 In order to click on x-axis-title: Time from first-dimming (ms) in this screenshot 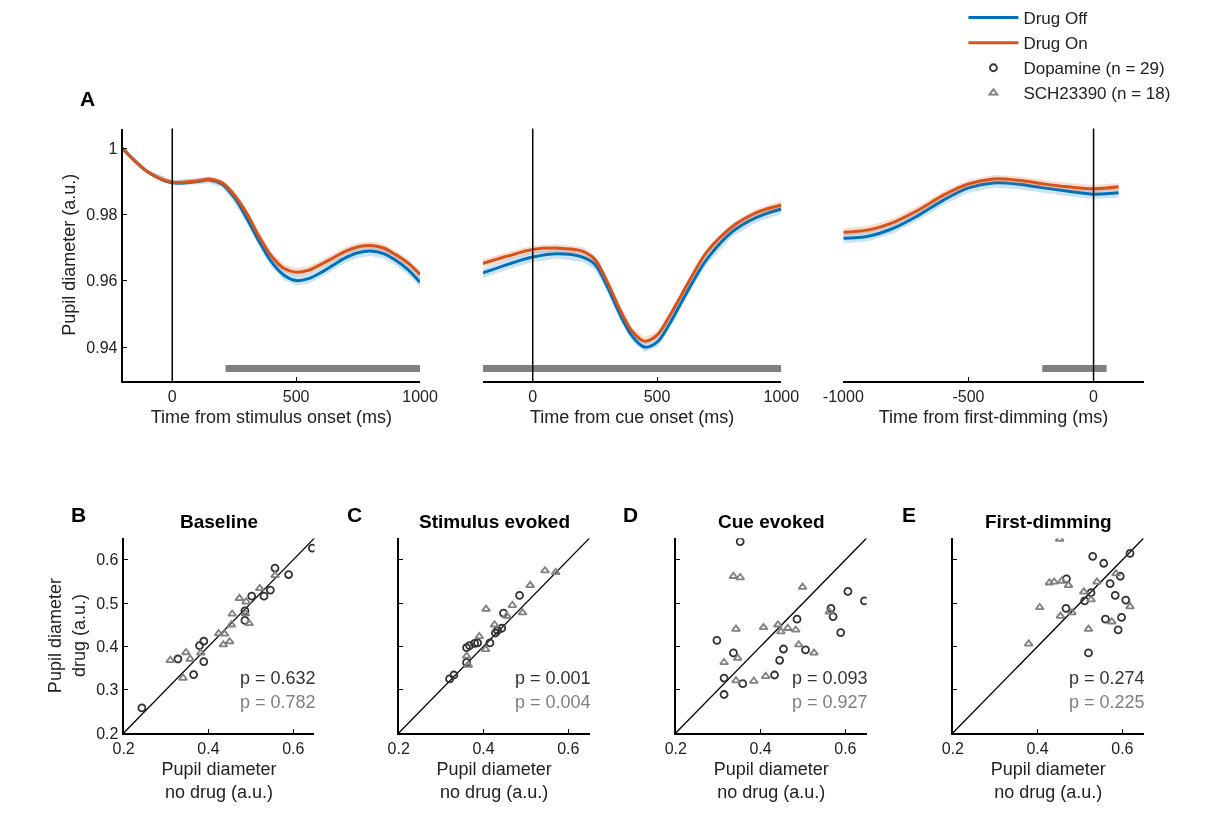, I will do `click(993, 416)`.